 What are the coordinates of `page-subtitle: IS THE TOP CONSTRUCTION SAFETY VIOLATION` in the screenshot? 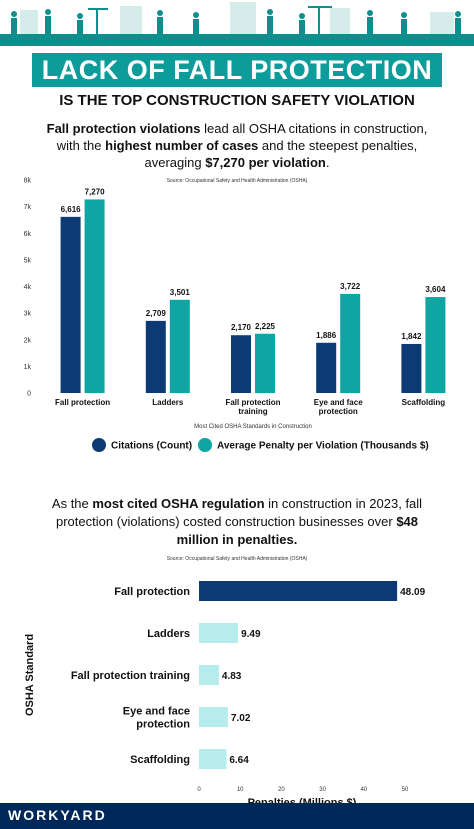 It's located at (237, 100).